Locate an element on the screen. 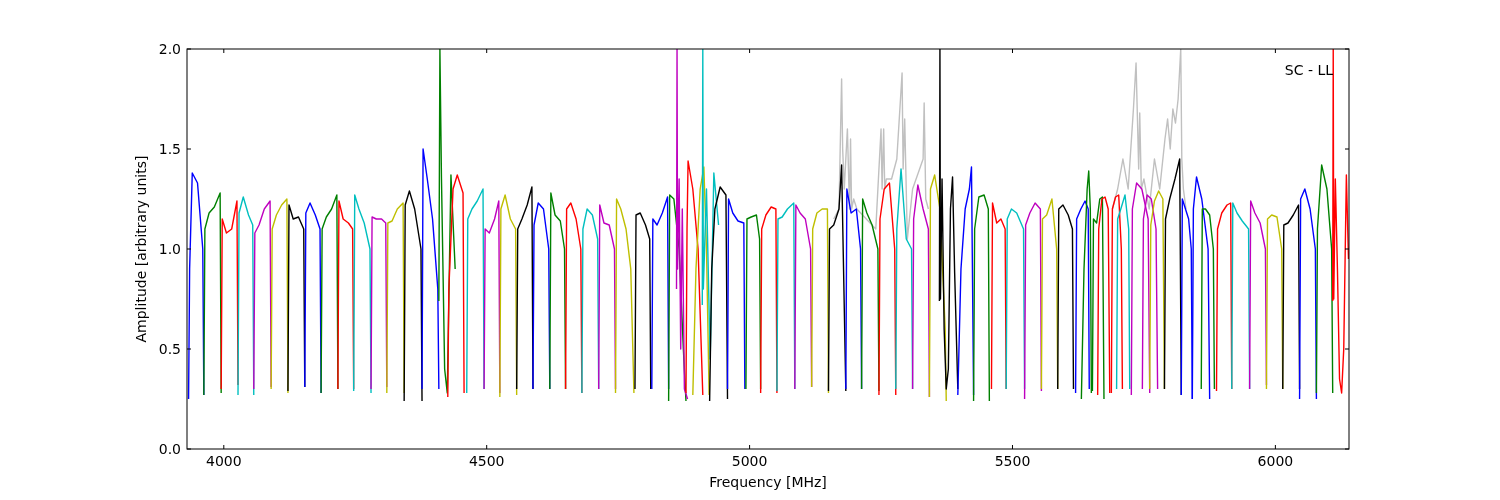 This screenshot has width=1500, height=500. y-tick-label: 0.5 is located at coordinates (169, 348).